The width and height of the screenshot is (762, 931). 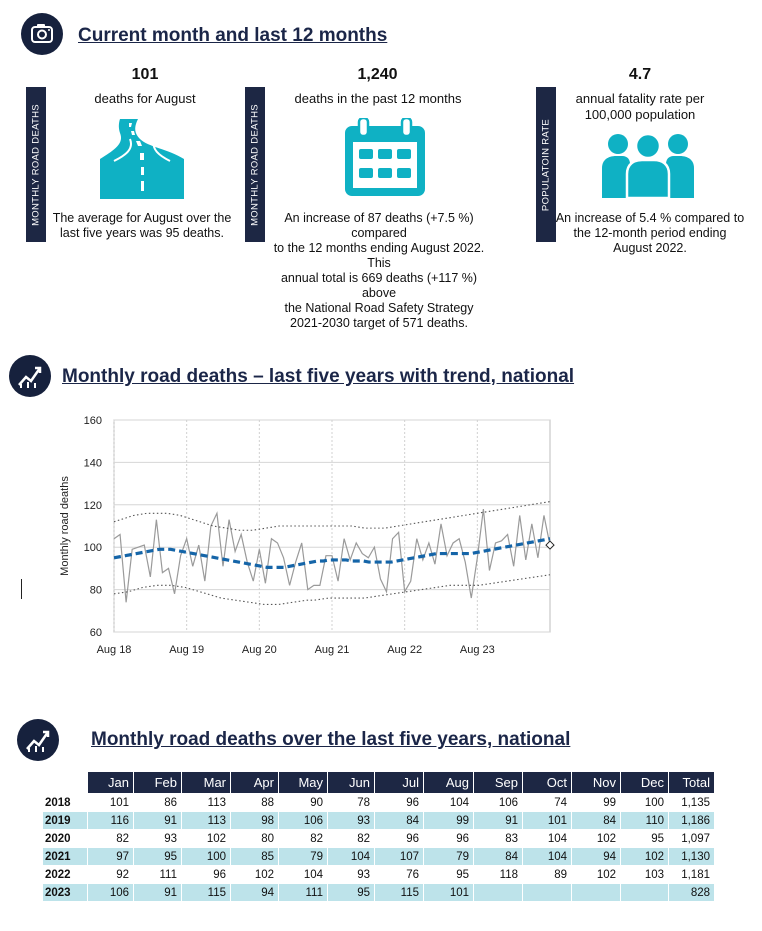 I want to click on x-tick-label: Aug 20, so click(x=259, y=650).